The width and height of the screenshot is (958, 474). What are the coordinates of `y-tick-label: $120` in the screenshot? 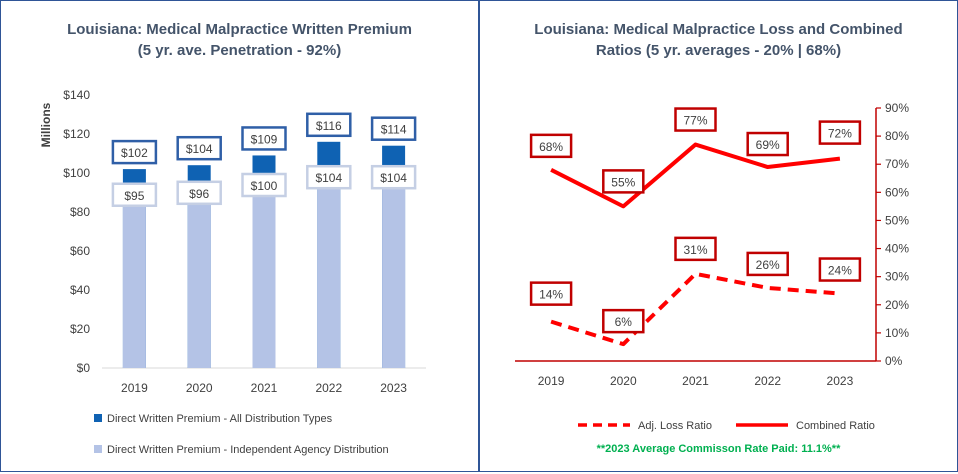 It's located at (76, 134).